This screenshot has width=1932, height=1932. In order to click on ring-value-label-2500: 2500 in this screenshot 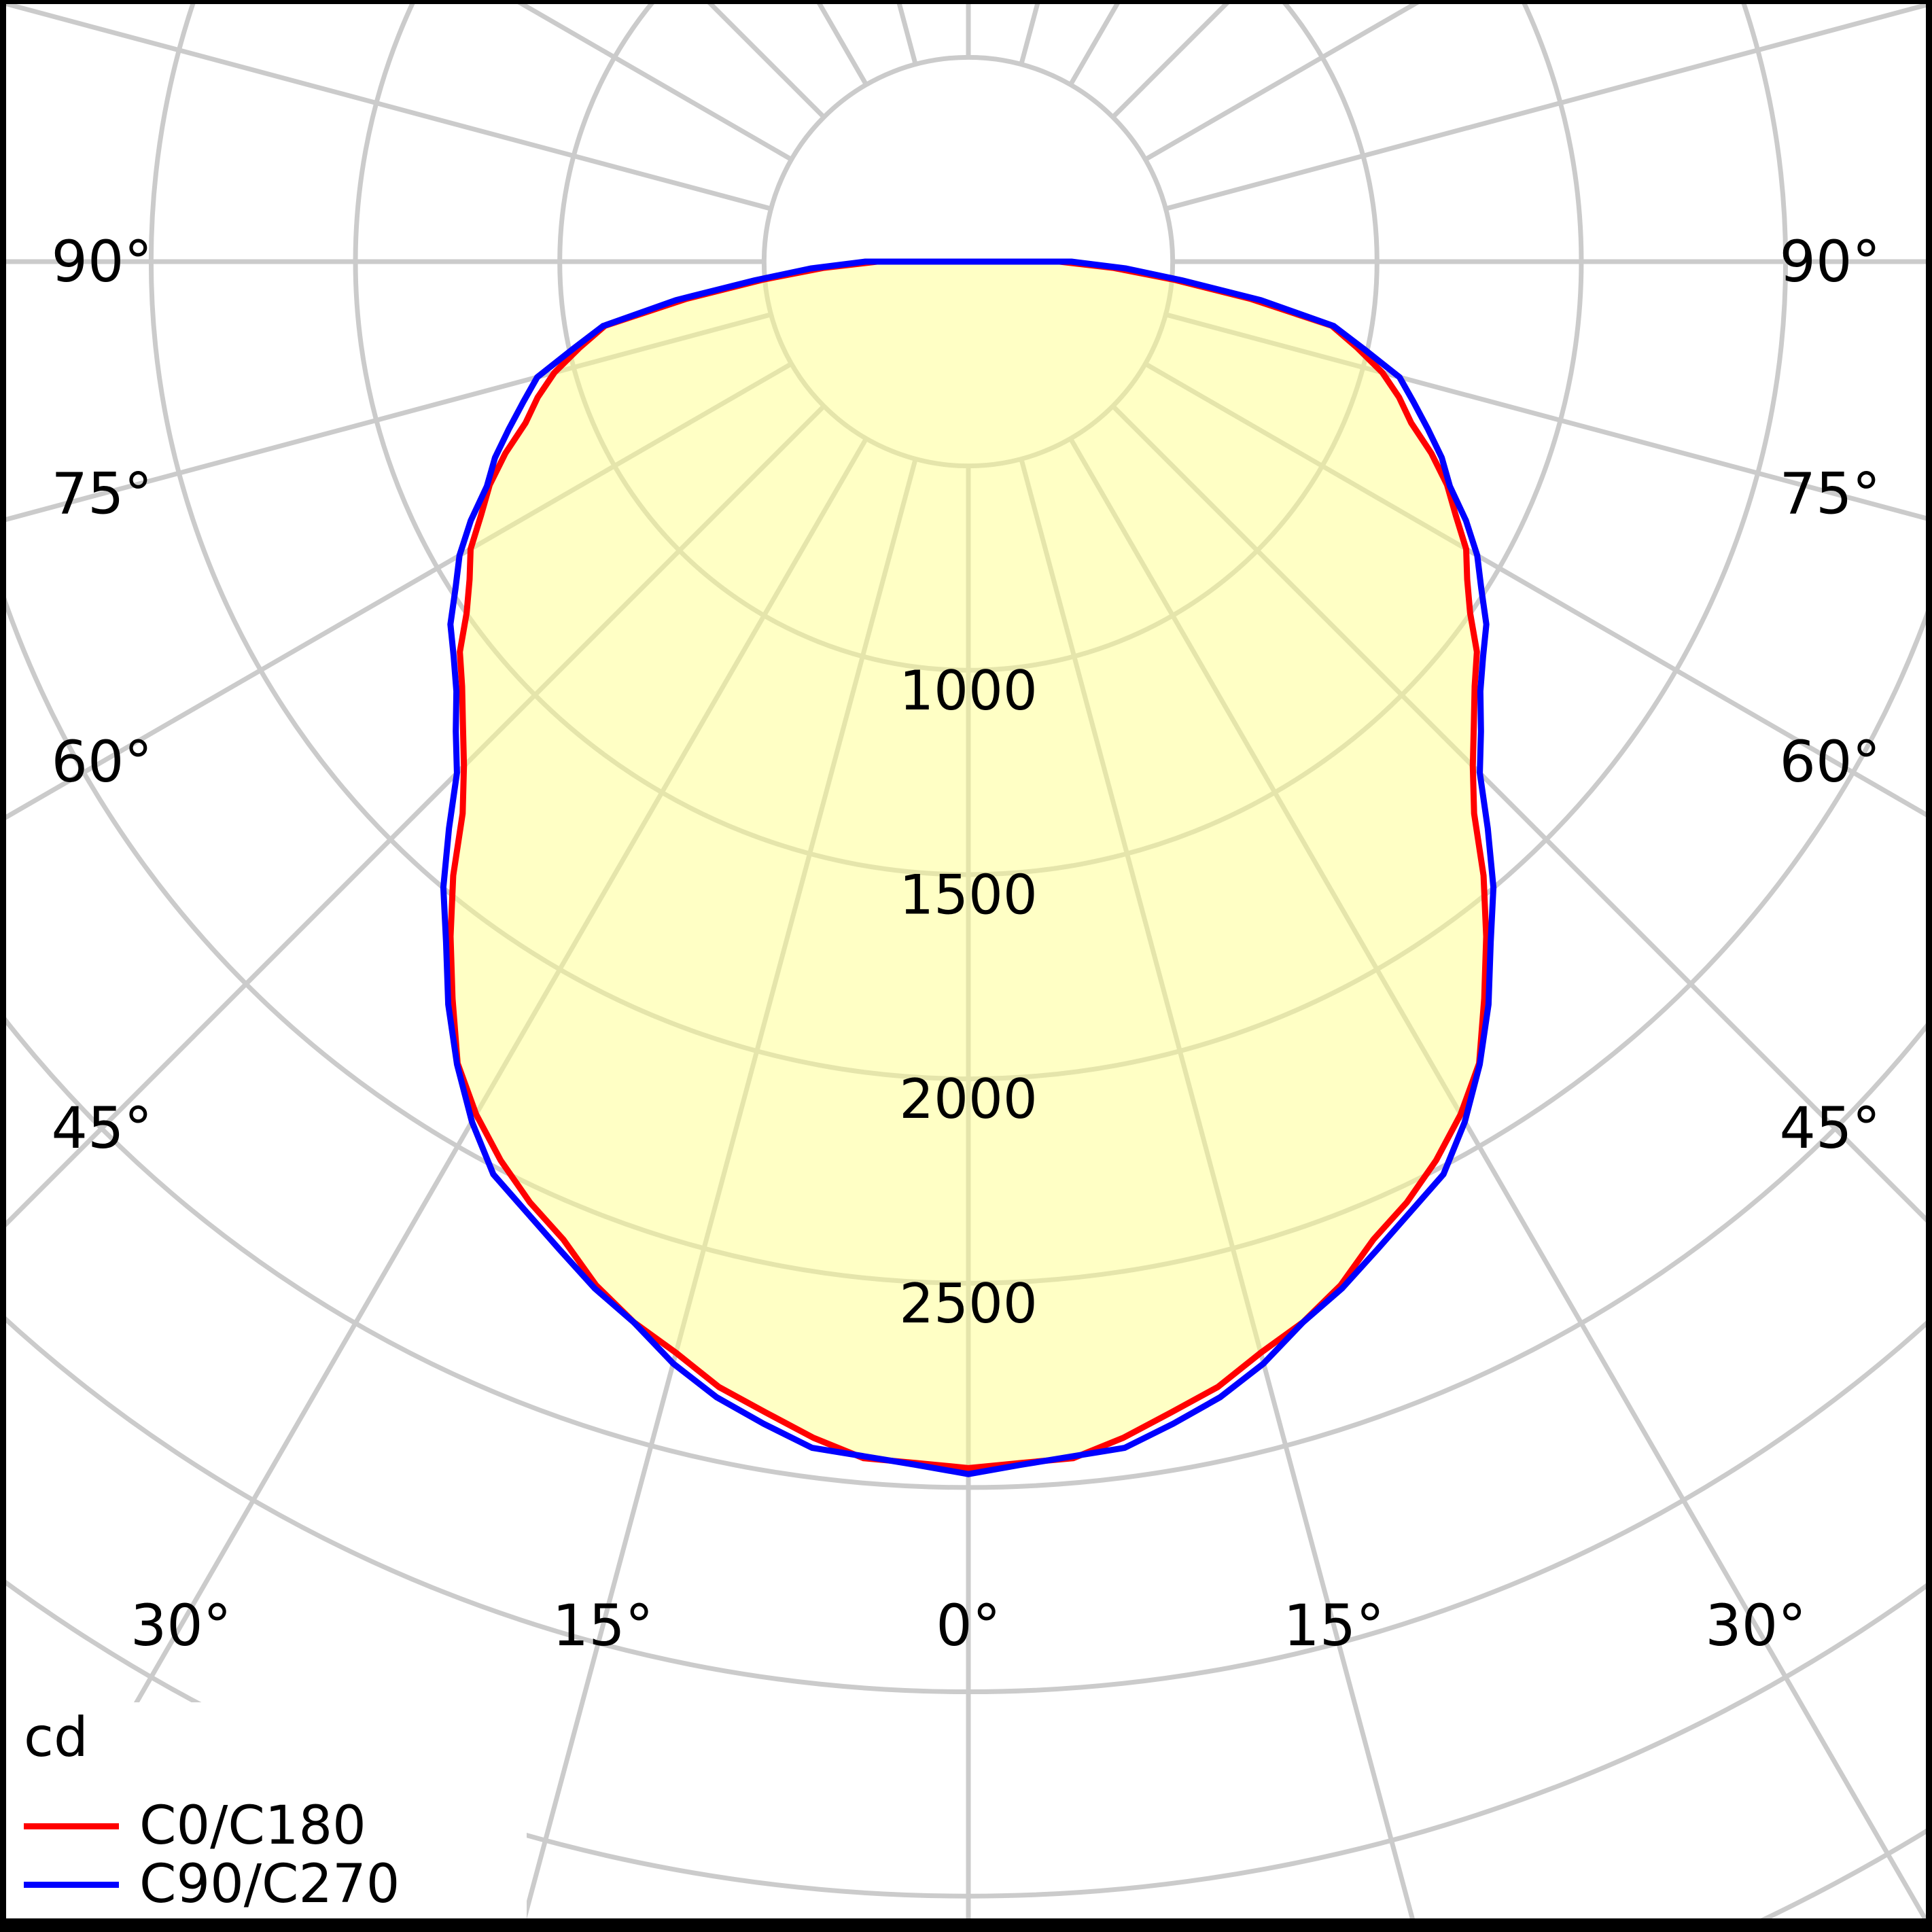, I will do `click(968, 1303)`.